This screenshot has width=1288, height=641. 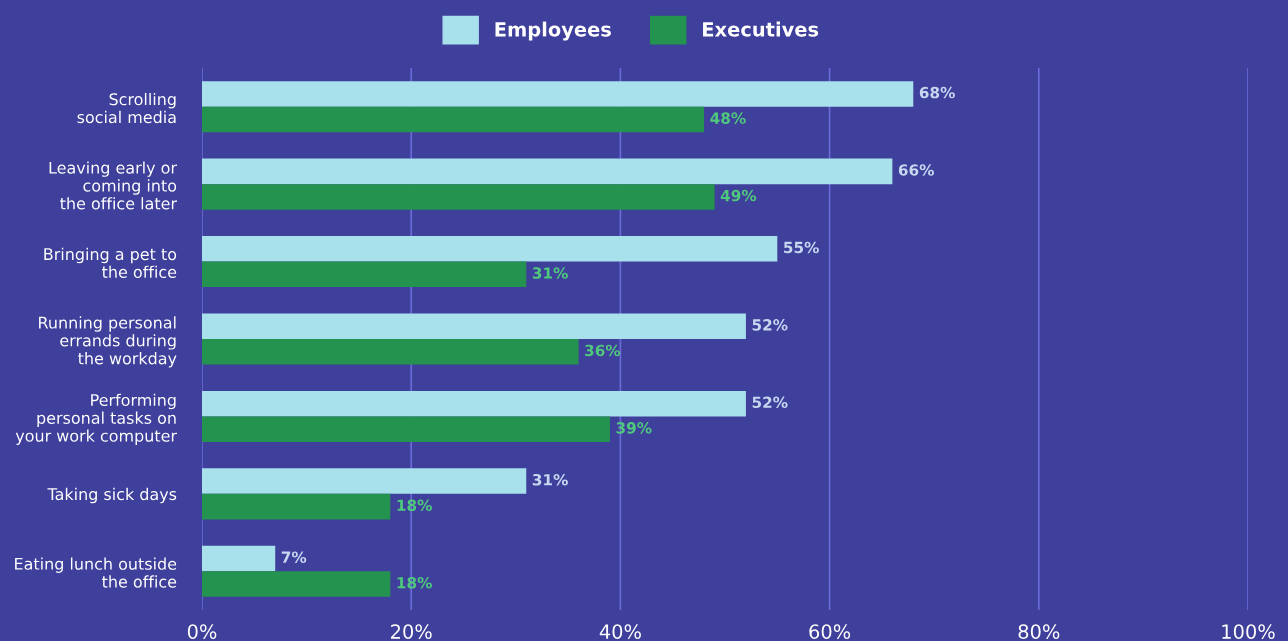 I want to click on x-tick-label: 100%, so click(x=1248, y=631).